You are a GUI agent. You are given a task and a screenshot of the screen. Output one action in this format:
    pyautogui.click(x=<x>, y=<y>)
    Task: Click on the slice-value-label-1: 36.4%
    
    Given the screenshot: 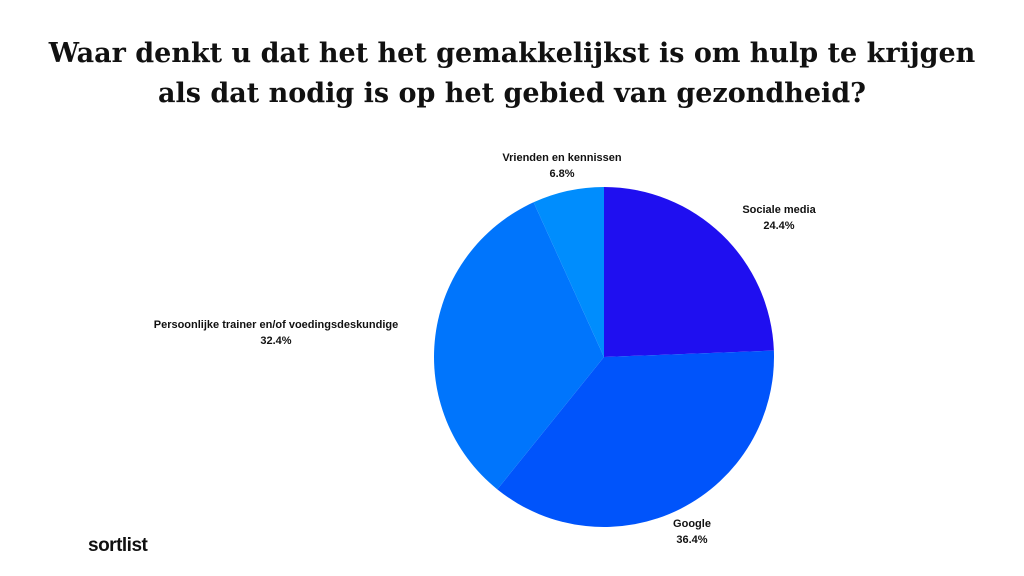 What is the action you would take?
    pyautogui.click(x=691, y=540)
    